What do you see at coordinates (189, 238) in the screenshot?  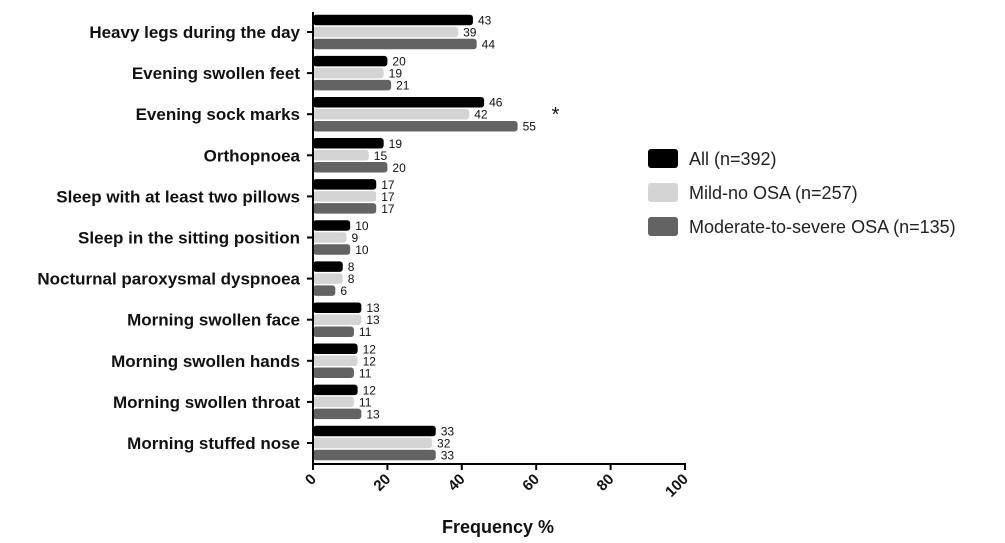 I see `category-label-sleep-in-the-sitting-position: Sleep in the sitting position` at bounding box center [189, 238].